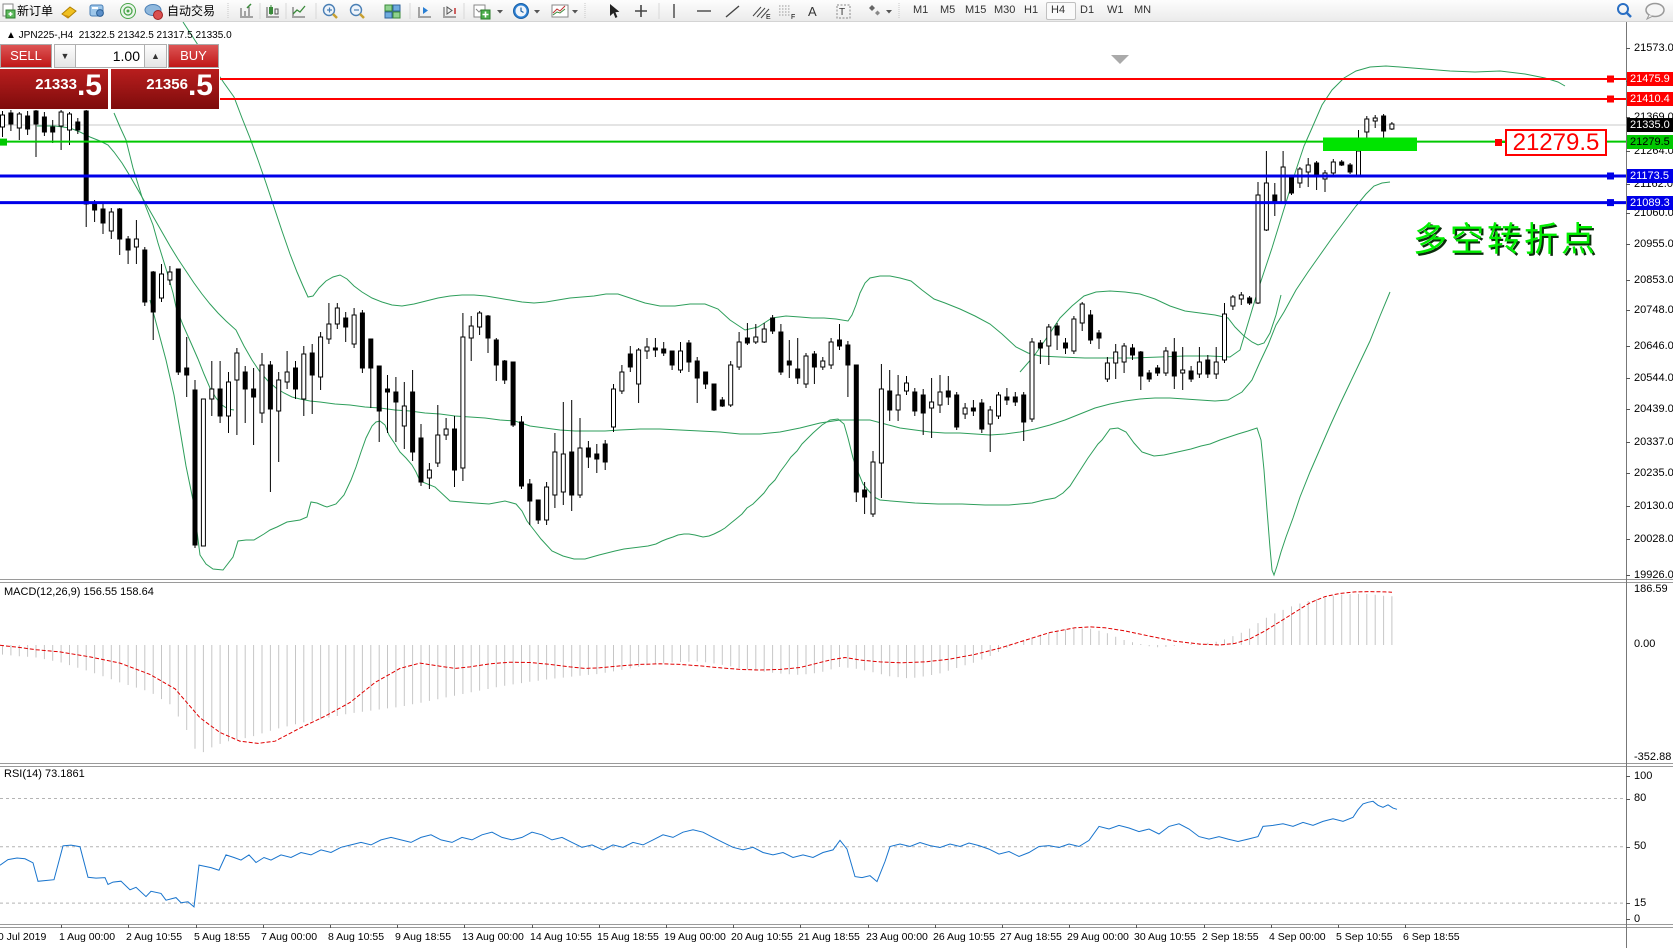 The image size is (1673, 948). Describe the element at coordinates (191, 10) in the screenshot. I see `svg-text: 自动交易` at that location.